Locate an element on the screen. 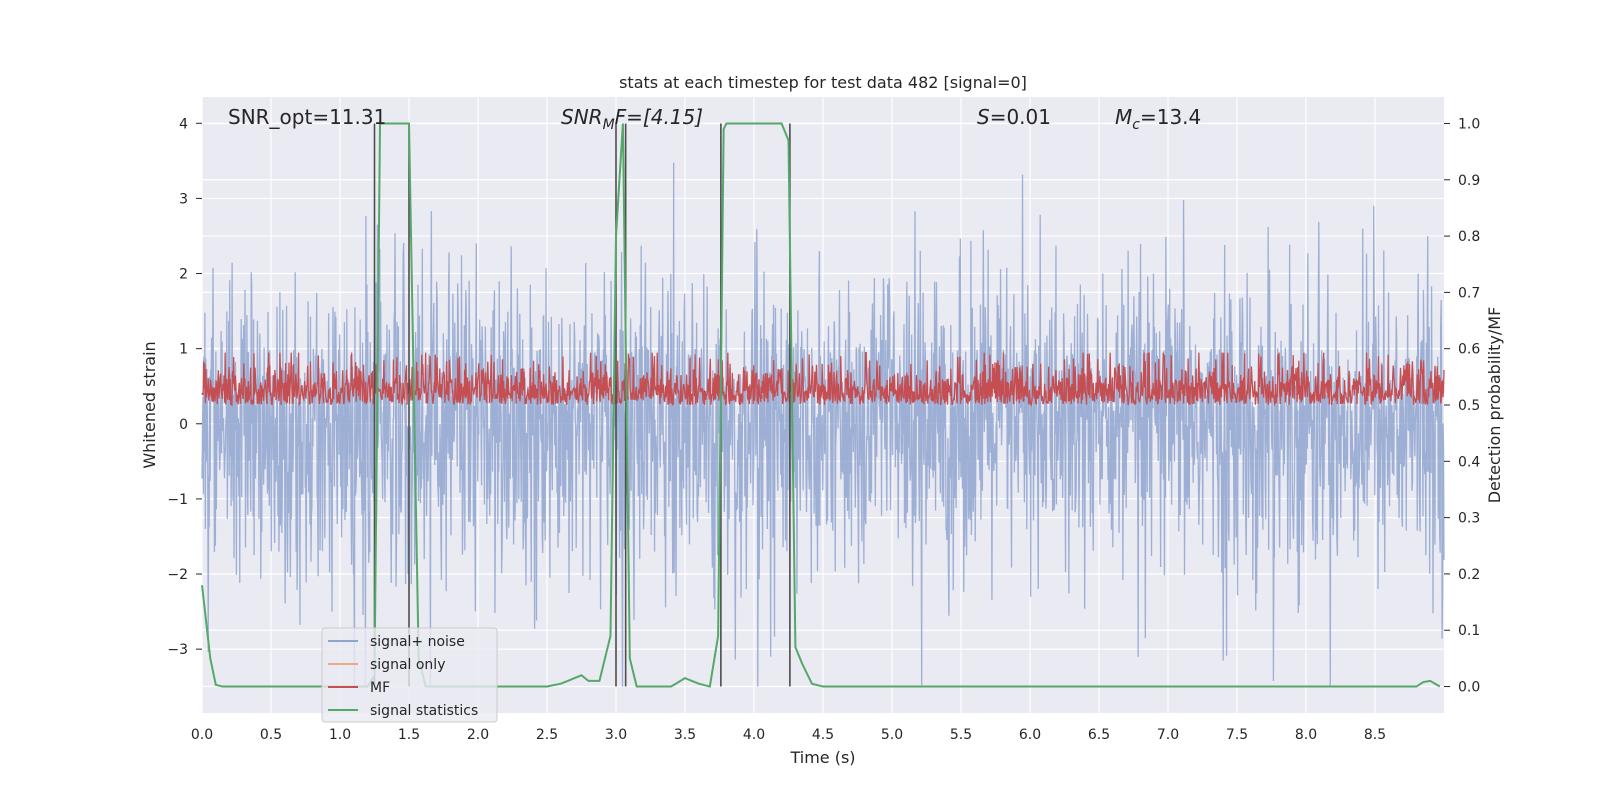 The image size is (1600, 800). y-right-tick-label: 0.6 is located at coordinates (1469, 350).